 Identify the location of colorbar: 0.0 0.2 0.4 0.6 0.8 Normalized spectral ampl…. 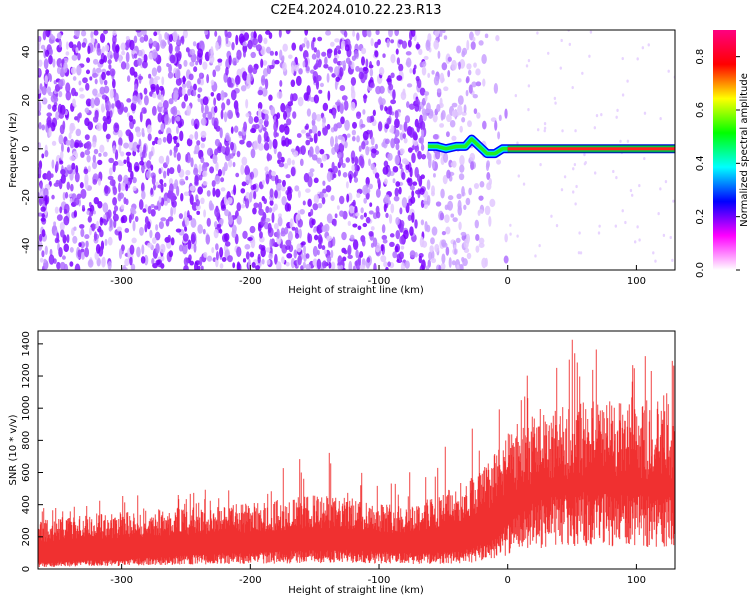
(722, 154).